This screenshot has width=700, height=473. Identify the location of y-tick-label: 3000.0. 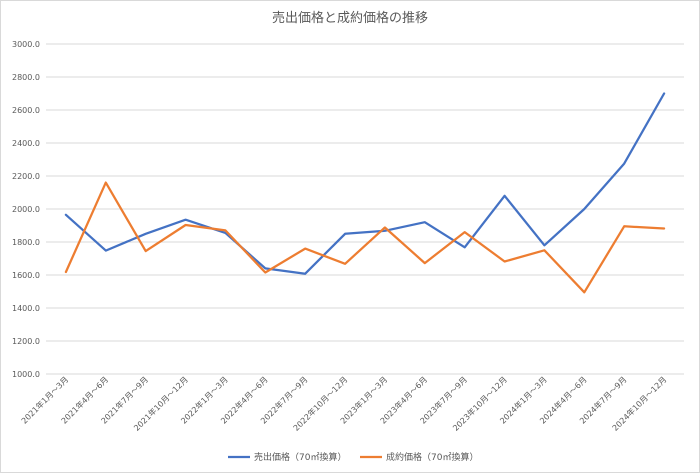
(26, 44).